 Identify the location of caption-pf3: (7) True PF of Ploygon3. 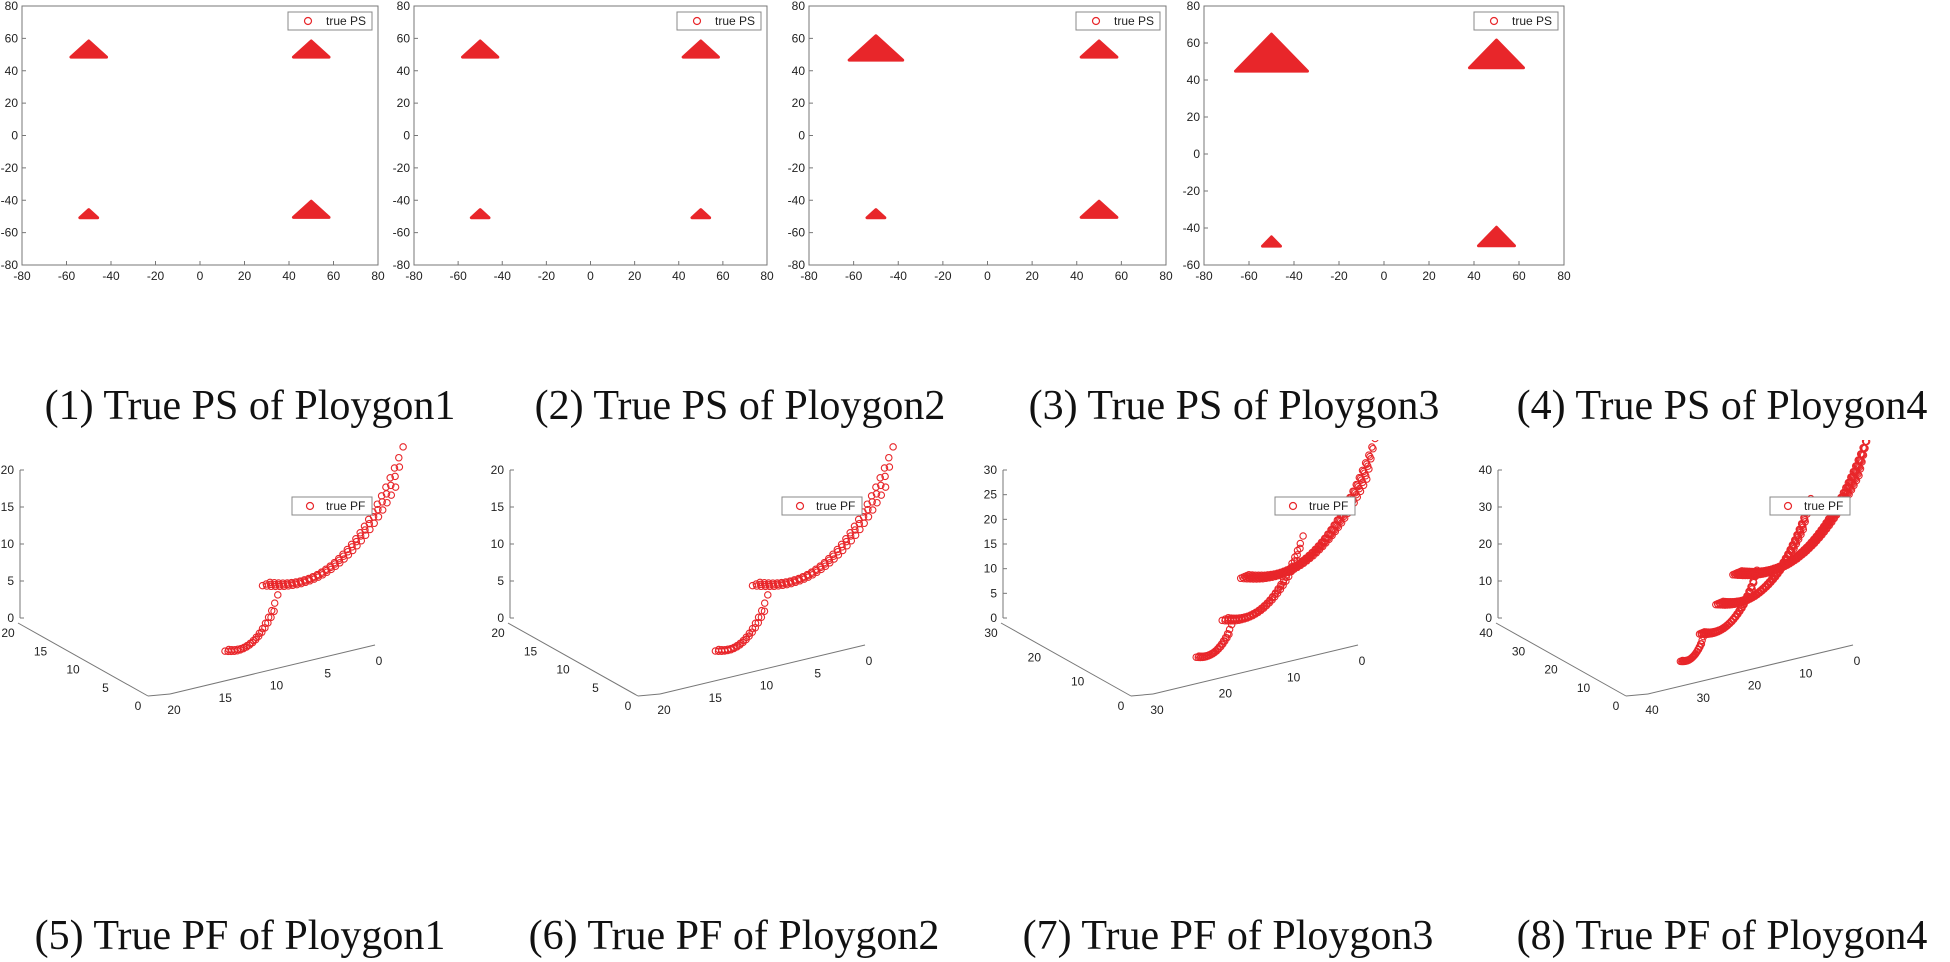
(1228, 936).